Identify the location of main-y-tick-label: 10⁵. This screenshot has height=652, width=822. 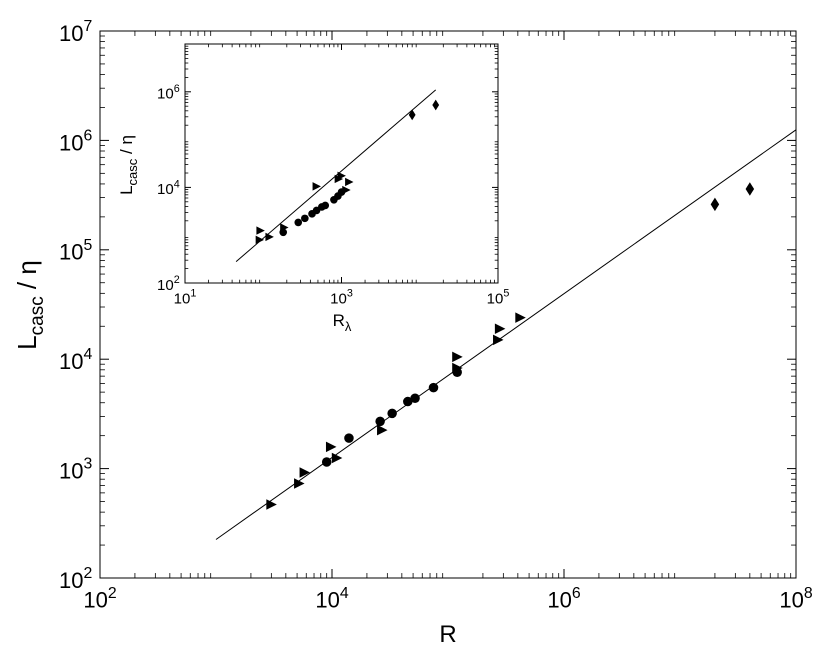
(75, 251).